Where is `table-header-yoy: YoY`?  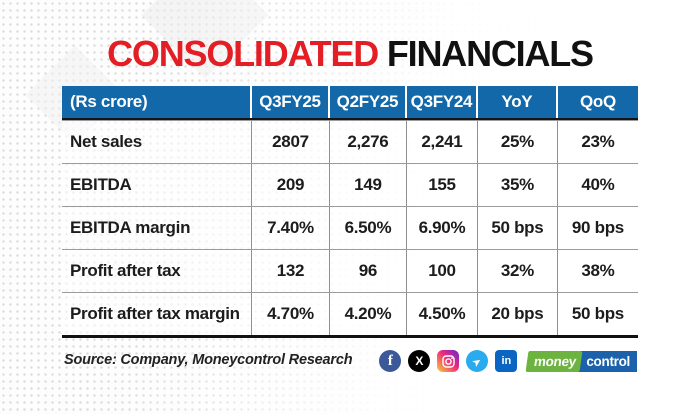
table-header-yoy: YoY is located at coordinates (518, 102).